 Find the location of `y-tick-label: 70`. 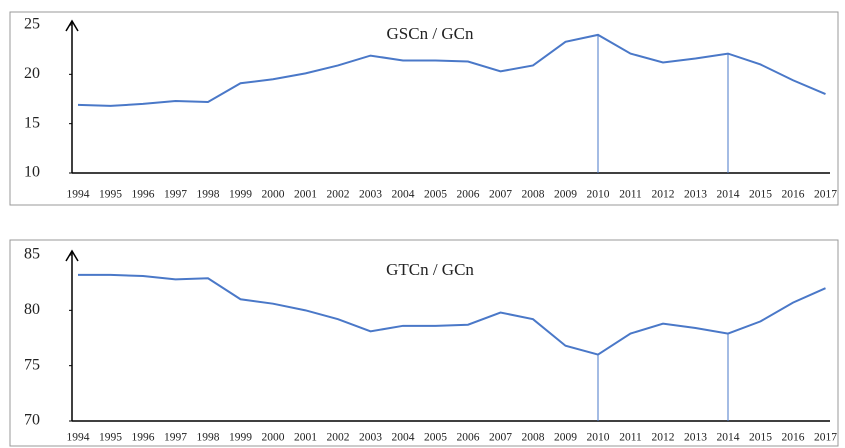

y-tick-label: 70 is located at coordinates (32, 420).